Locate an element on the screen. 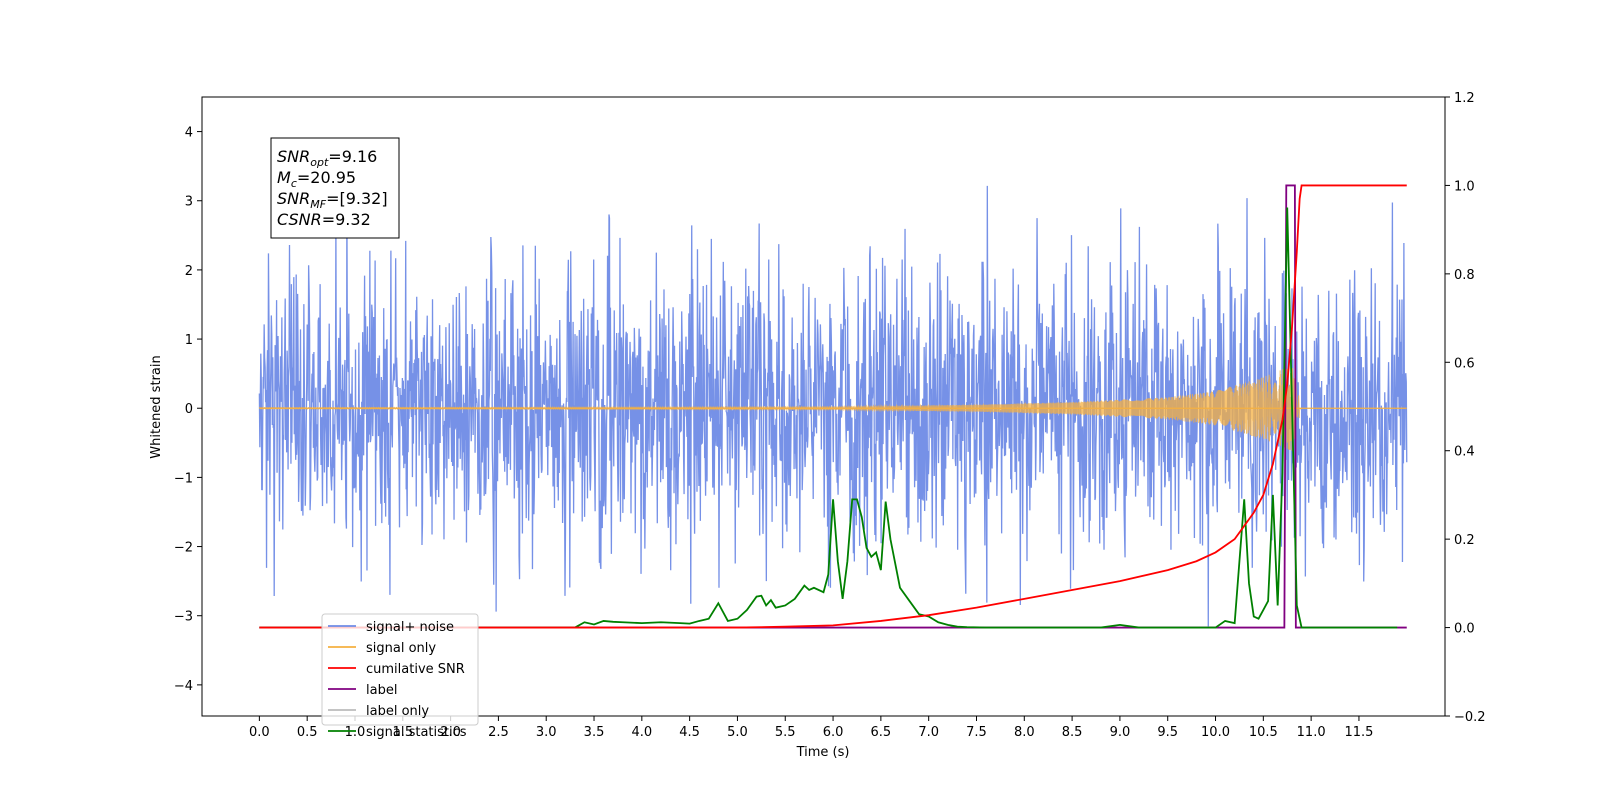 The width and height of the screenshot is (1600, 800). y-tick-label: 2 is located at coordinates (189, 271).